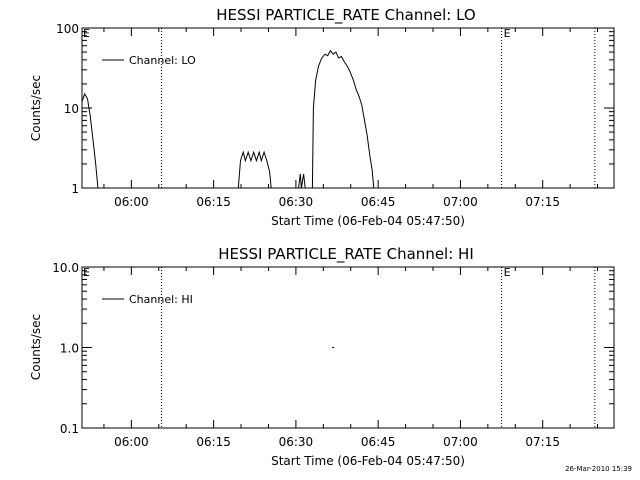 The image size is (640, 480). I want to click on panel2-y-axis-label: Counts/sec, so click(36, 347).